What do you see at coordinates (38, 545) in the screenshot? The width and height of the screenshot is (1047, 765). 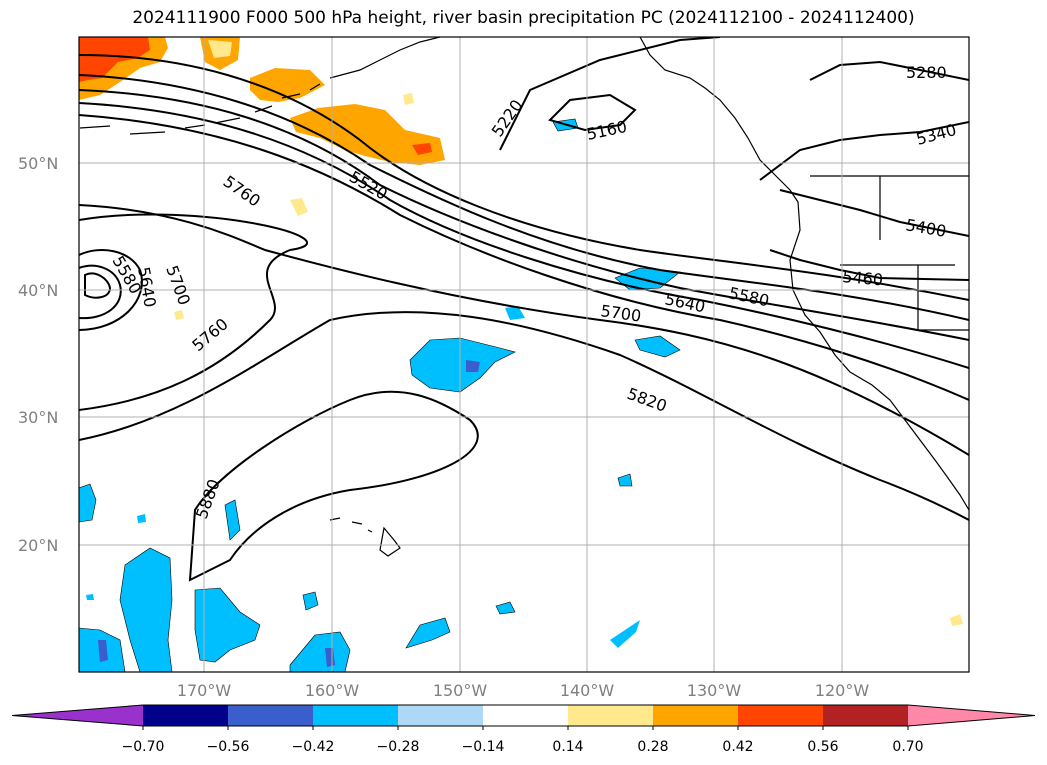 I see `lat-label-20n: 20°N` at bounding box center [38, 545].